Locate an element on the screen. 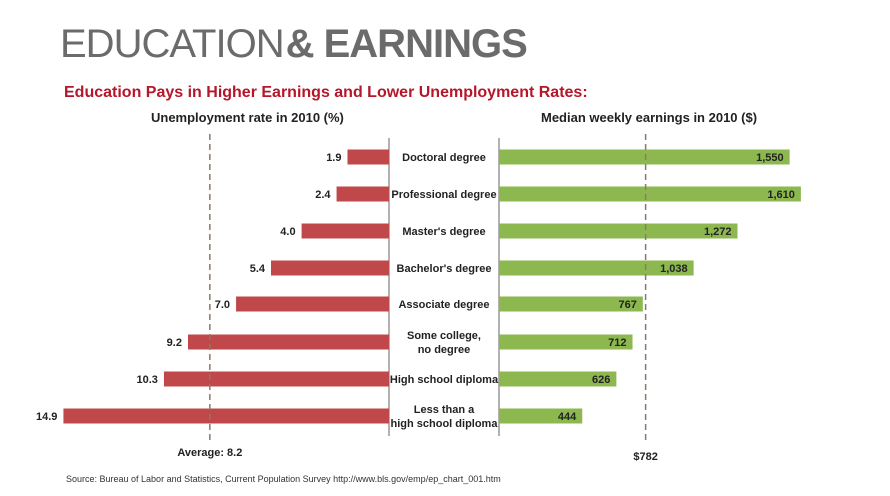  category-label: no degree is located at coordinates (444, 350).